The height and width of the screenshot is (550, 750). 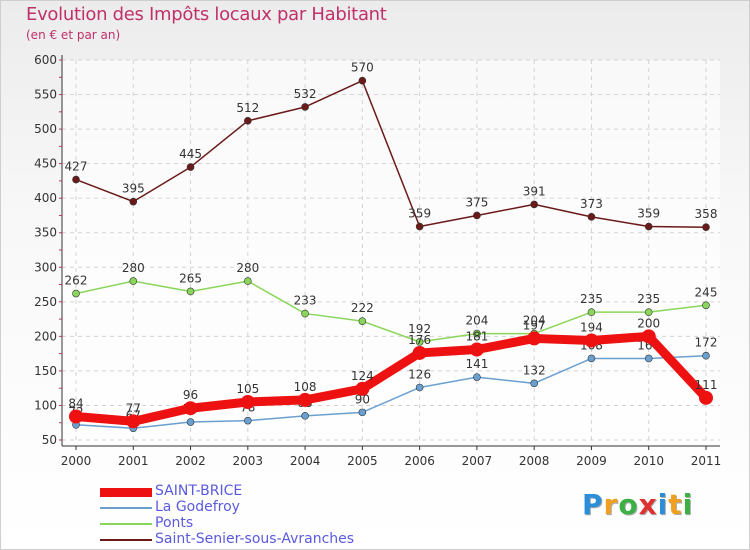 I want to click on data-label: 262, so click(x=76, y=281).